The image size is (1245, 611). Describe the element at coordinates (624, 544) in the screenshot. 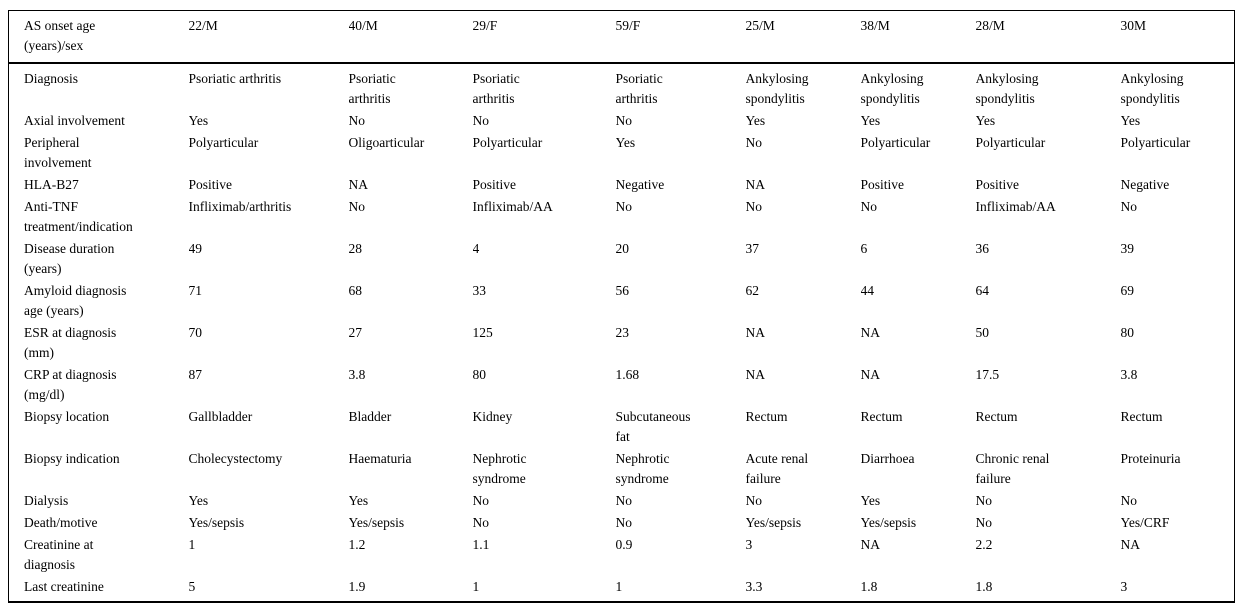

I see `value-cell: 0.9` at that location.